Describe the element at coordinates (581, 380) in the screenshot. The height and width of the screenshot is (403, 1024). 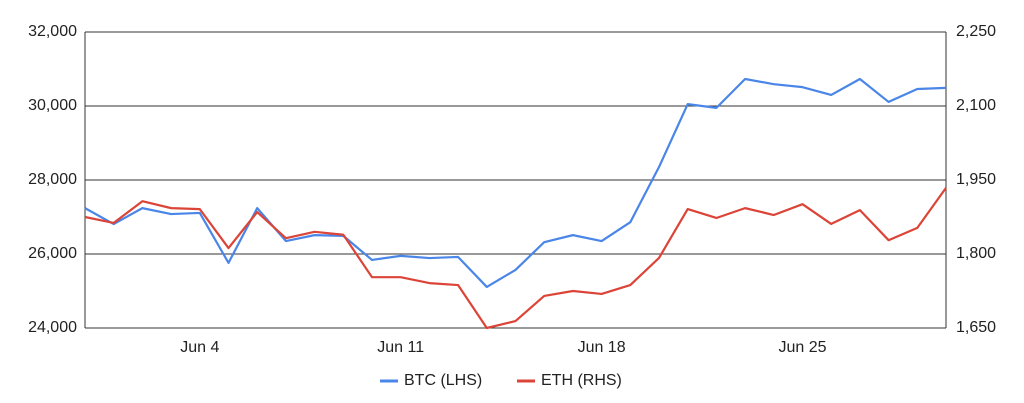
I see `legend-label: ETH (RHS)` at that location.